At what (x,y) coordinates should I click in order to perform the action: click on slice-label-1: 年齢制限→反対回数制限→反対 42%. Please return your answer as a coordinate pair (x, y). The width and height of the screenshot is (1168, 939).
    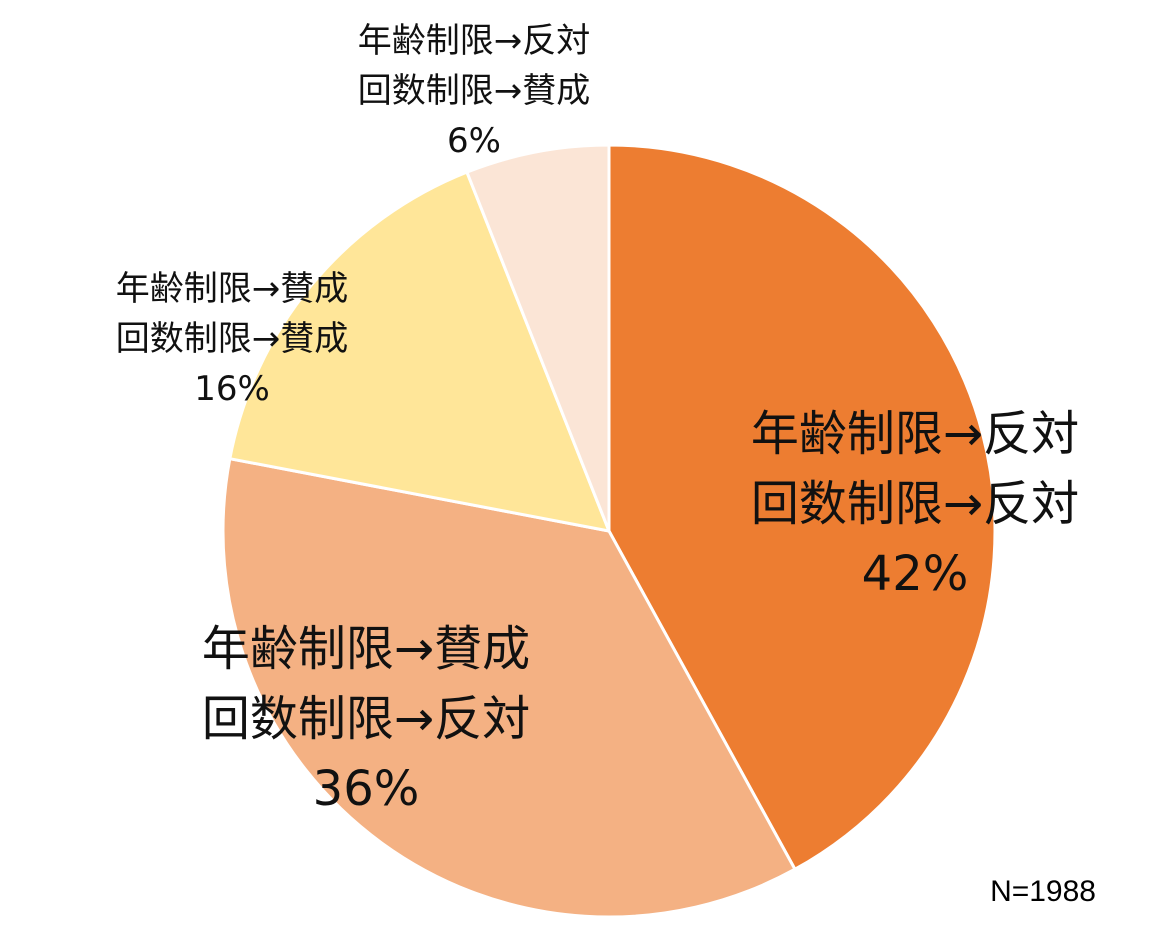
    Looking at the image, I should click on (915, 504).